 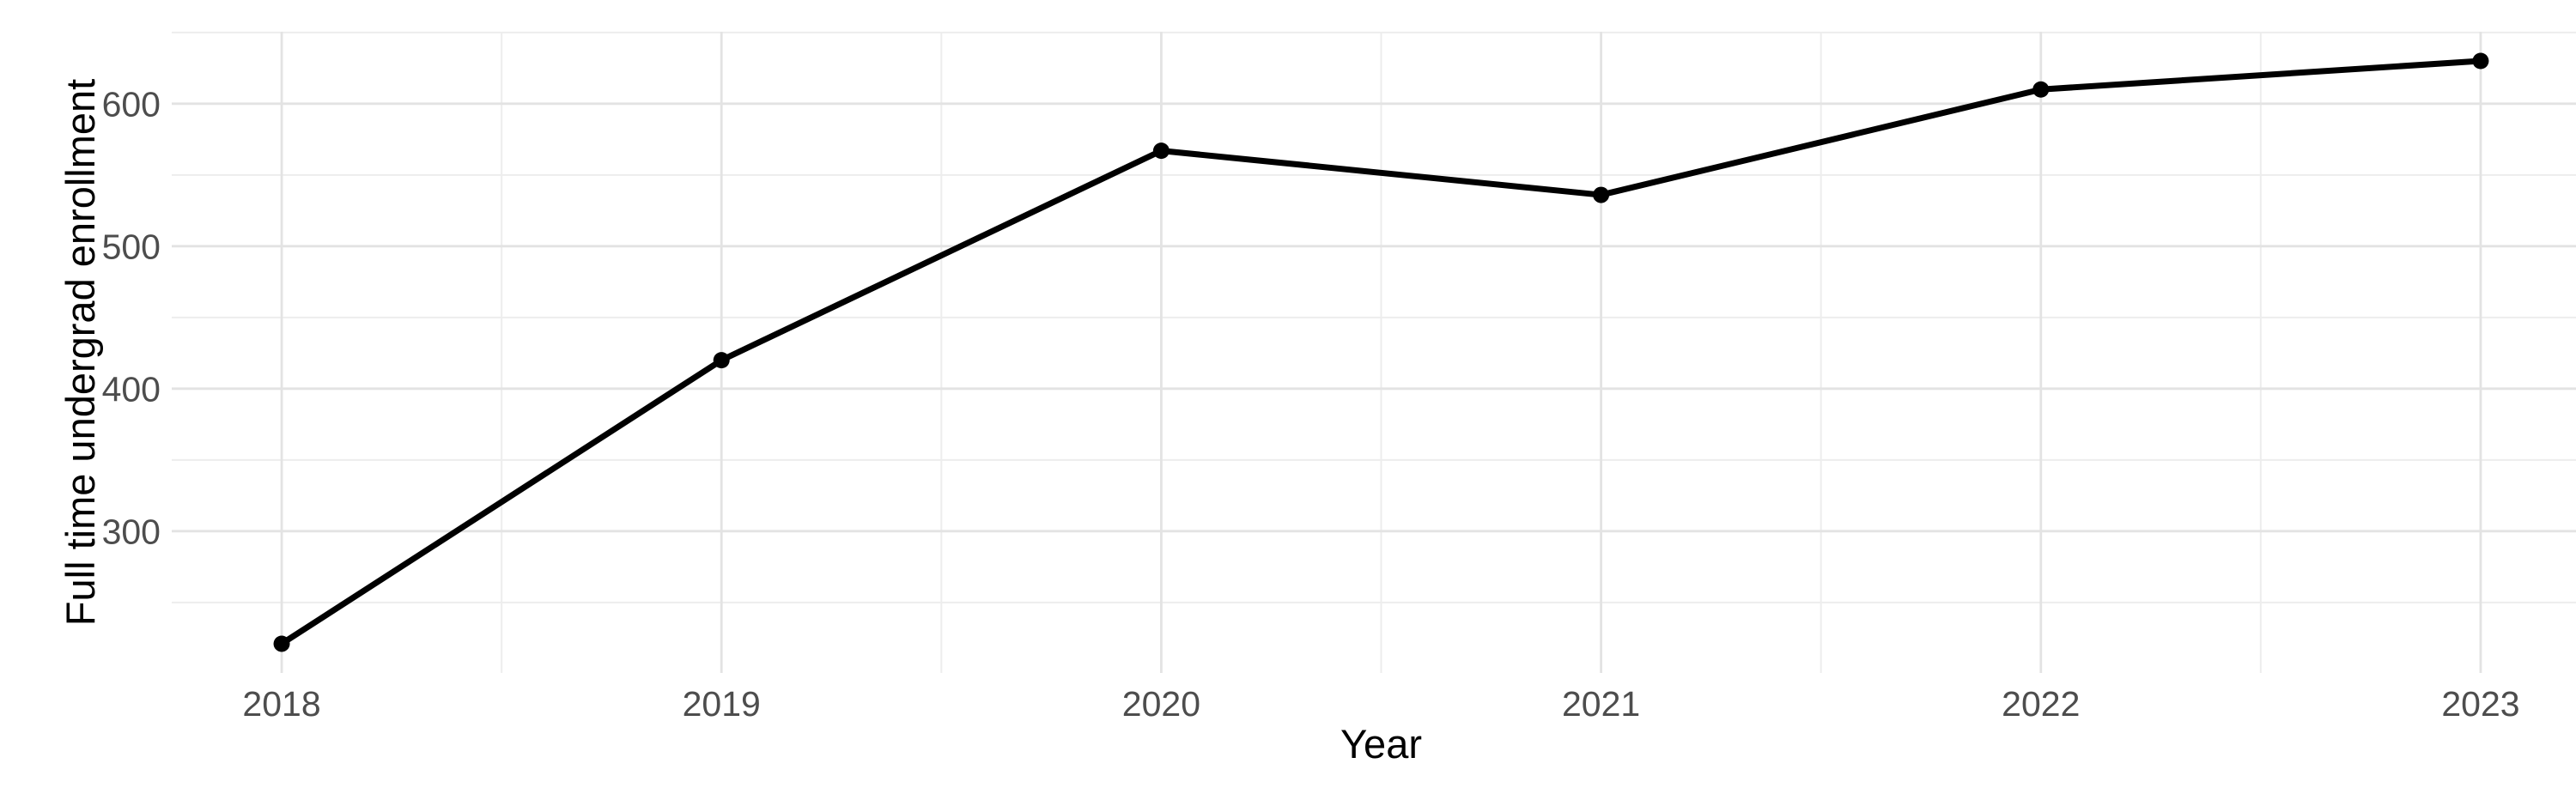 I want to click on x-tick-label: 2020, so click(x=1161, y=704).